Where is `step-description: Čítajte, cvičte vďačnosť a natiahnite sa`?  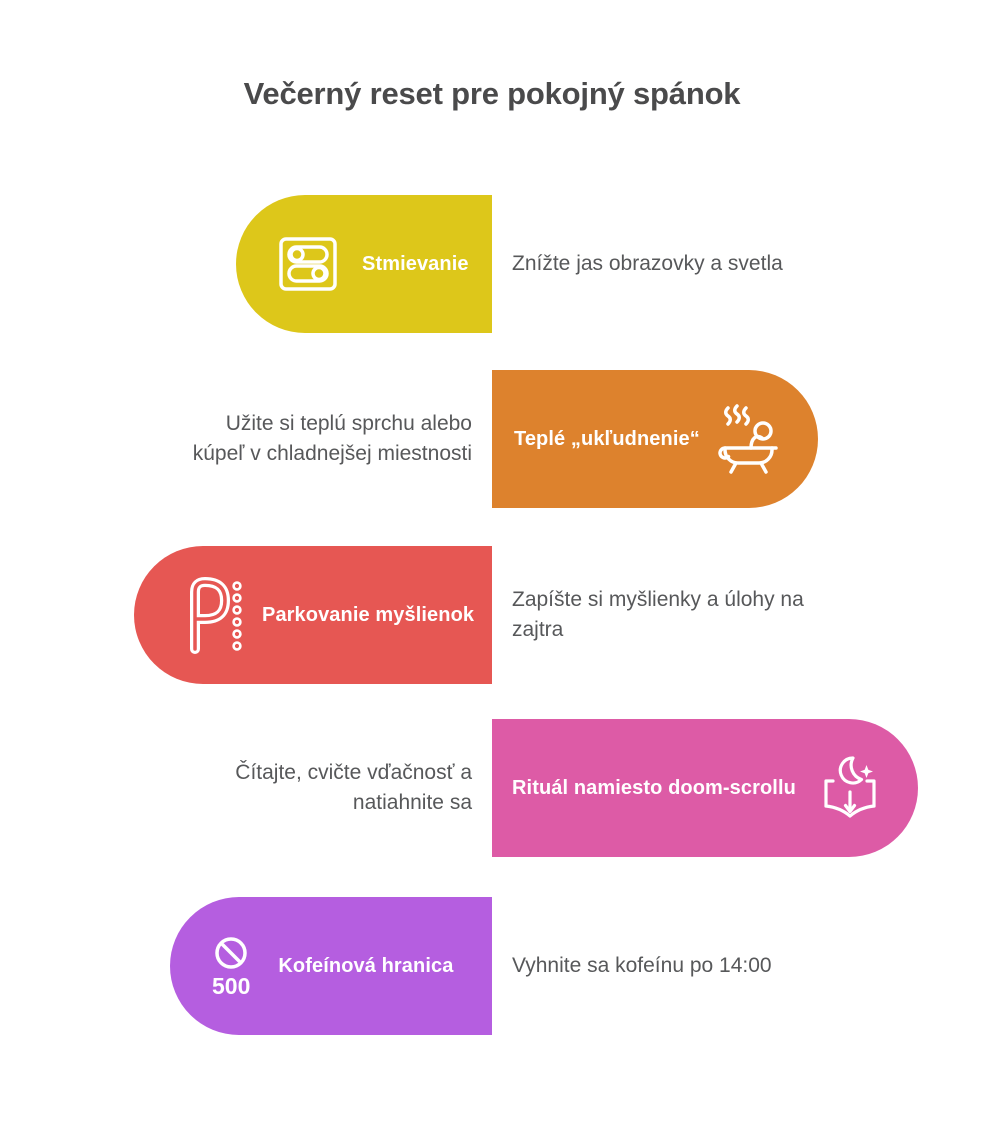
step-description: Čítajte, cvičte vďačnosť a natiahnite sa is located at coordinates (353, 787).